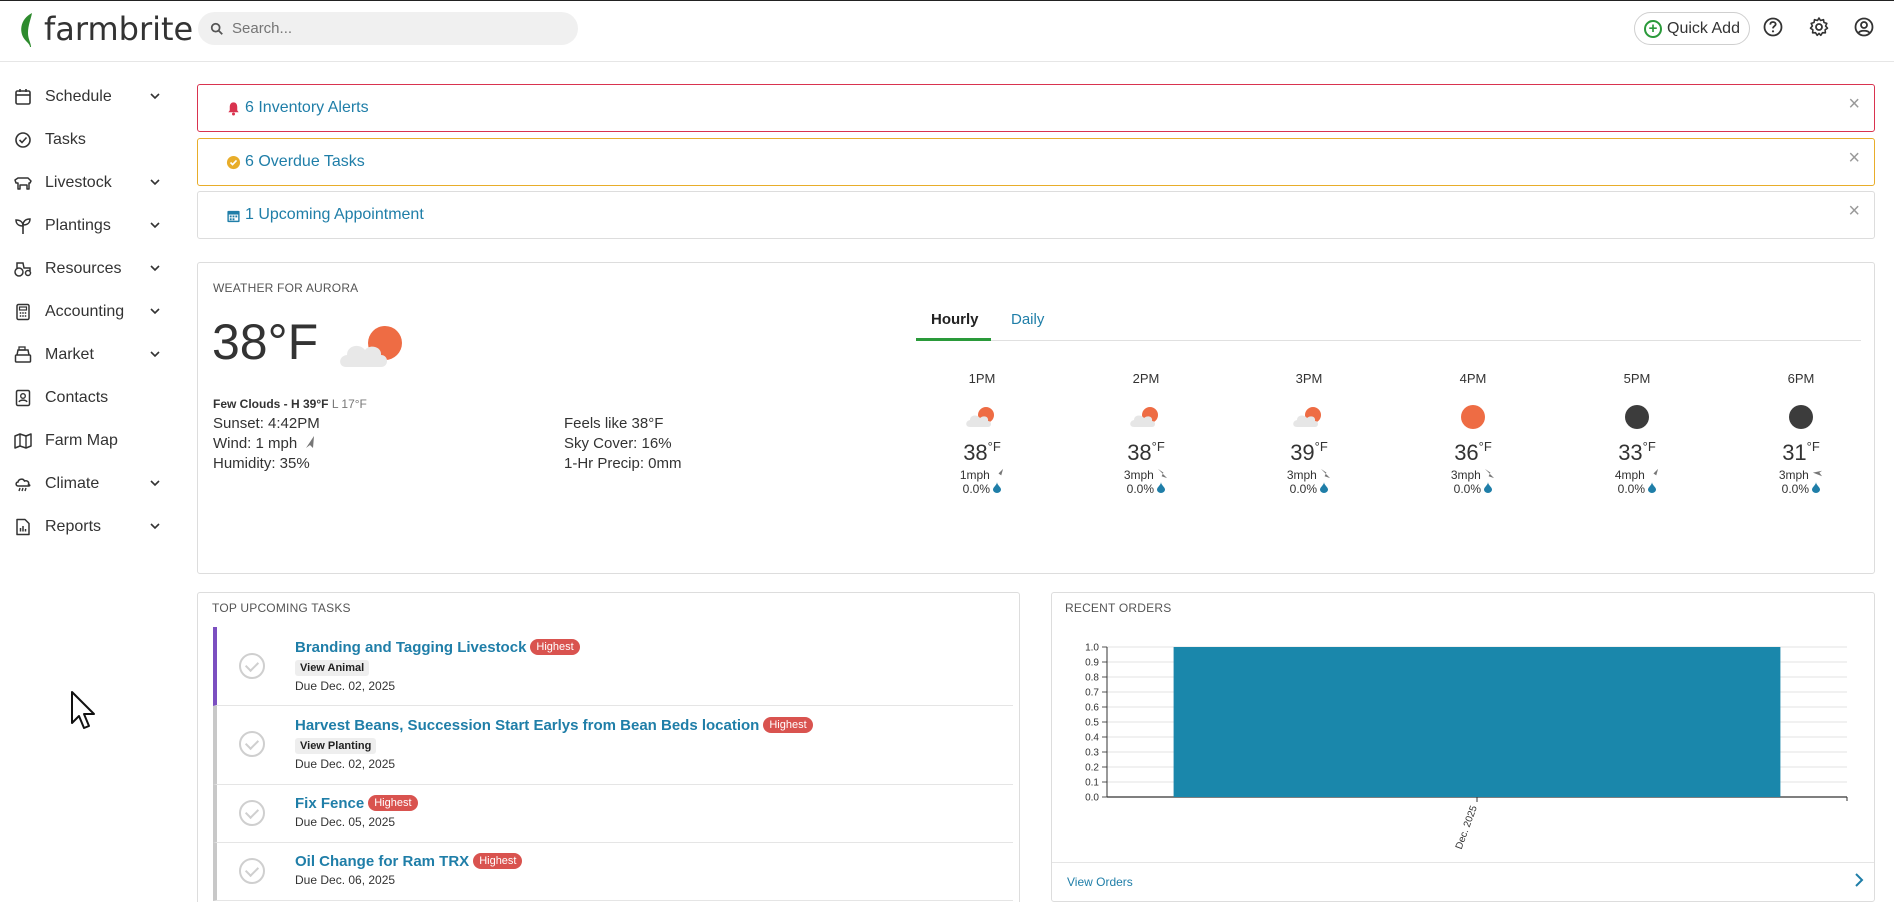 Image resolution: width=1894 pixels, height=902 pixels. Describe the element at coordinates (90, 440) in the screenshot. I see `sidebar-item-farm-map: Farm Map` at that location.